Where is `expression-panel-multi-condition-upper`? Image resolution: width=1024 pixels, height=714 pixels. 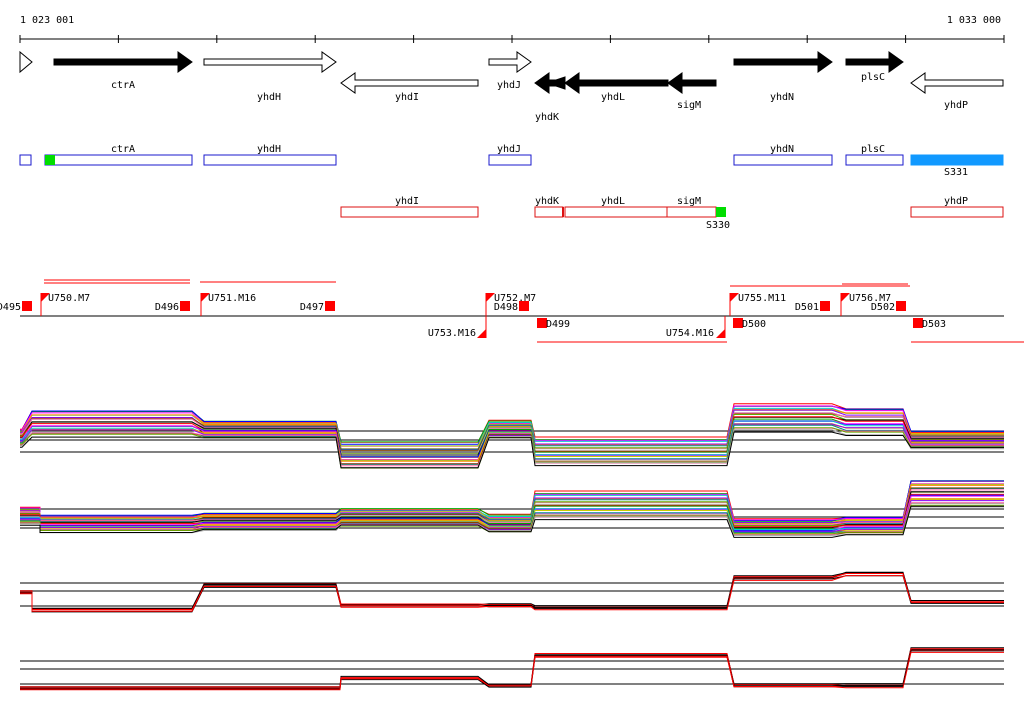 expression-panel-multi-condition-upper is located at coordinates (512, 436).